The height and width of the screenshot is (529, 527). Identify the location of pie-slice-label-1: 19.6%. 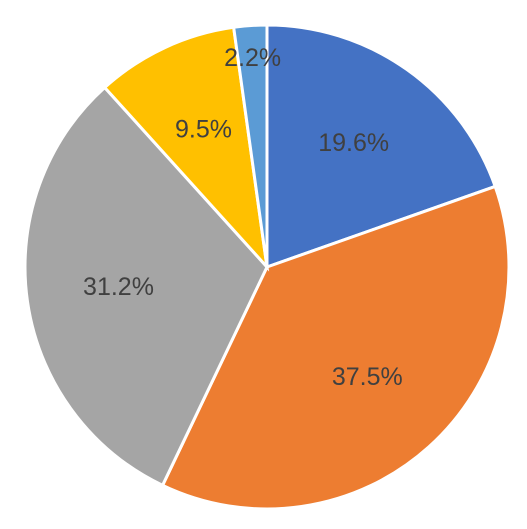
(353, 143).